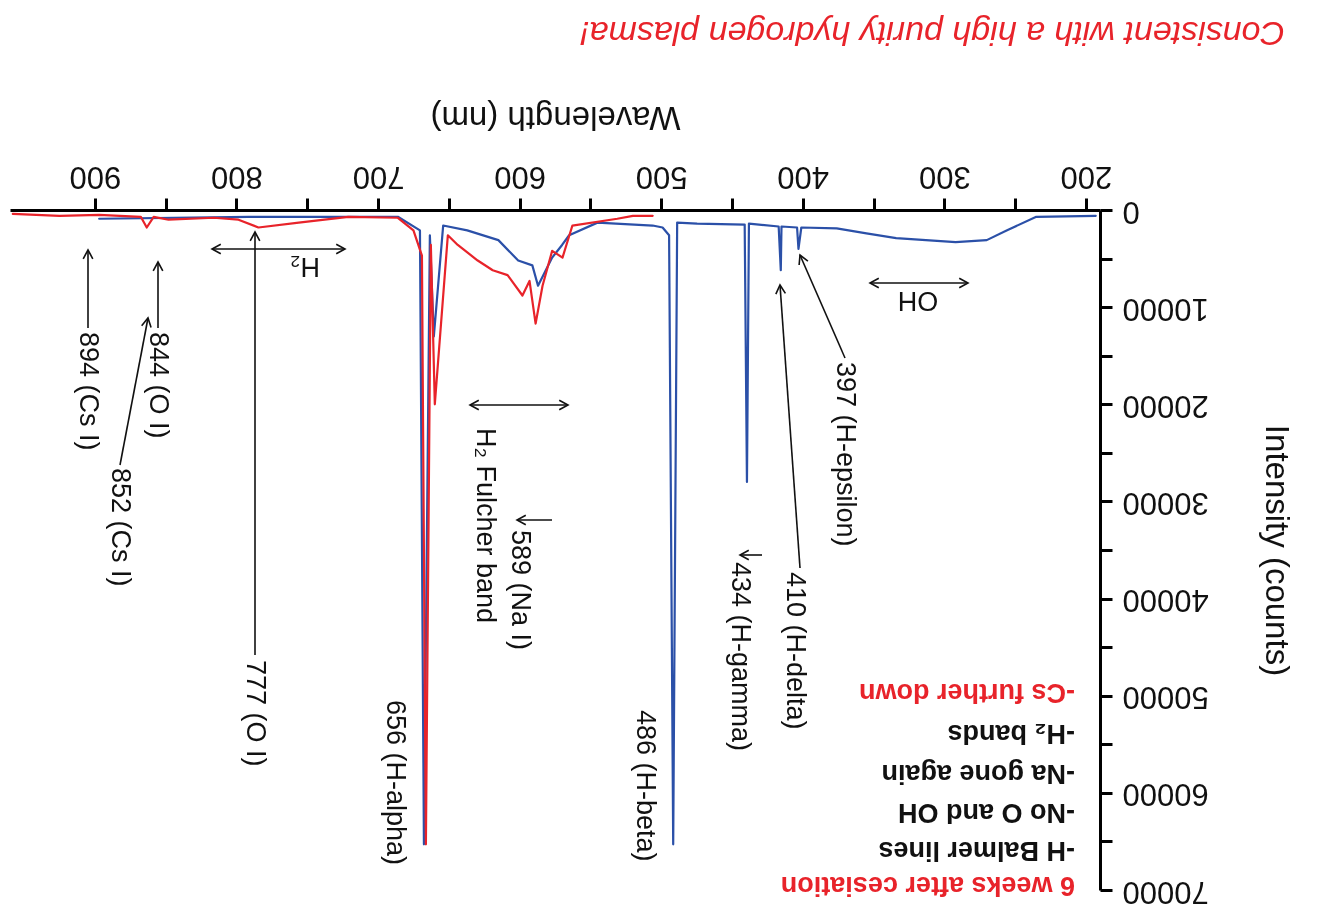 The width and height of the screenshot is (1333, 918). Describe the element at coordinates (1165, 892) in the screenshot. I see `y-tick-label: 70000` at that location.